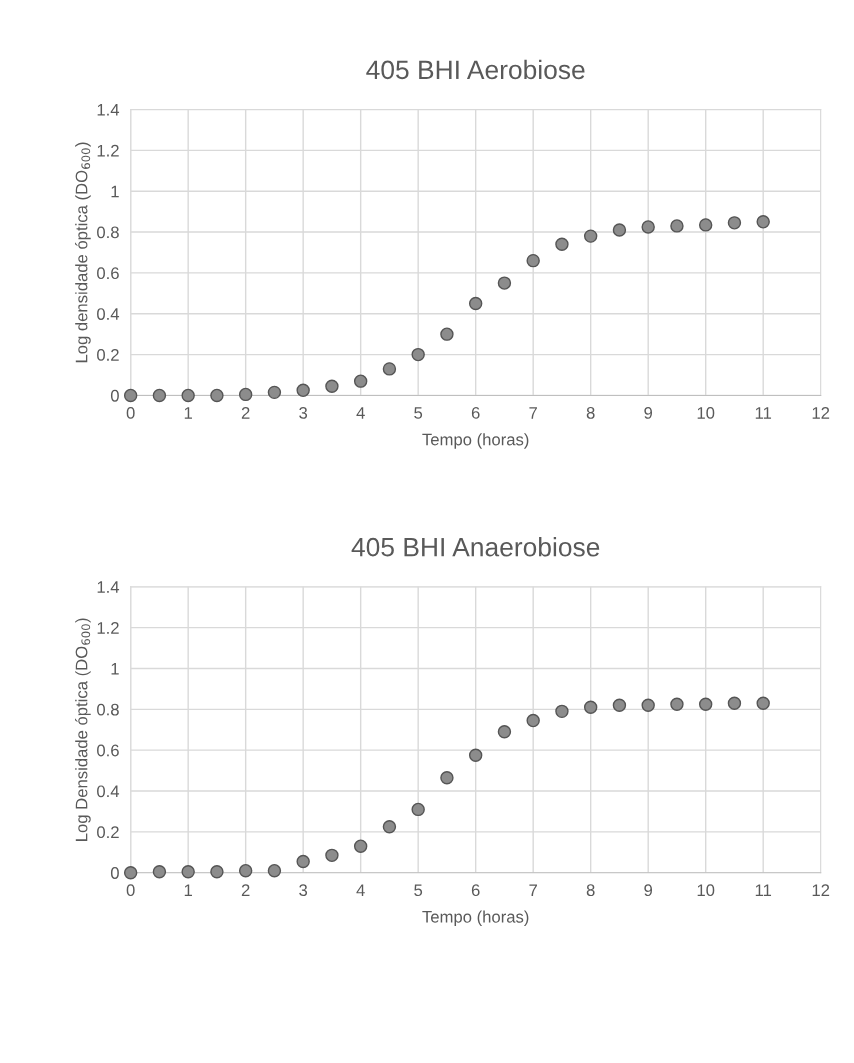 Image resolution: width=854 pixels, height=1063 pixels. I want to click on y-axis-title: Log Densidade óptica (DO$_{600}$), so click(83, 729).